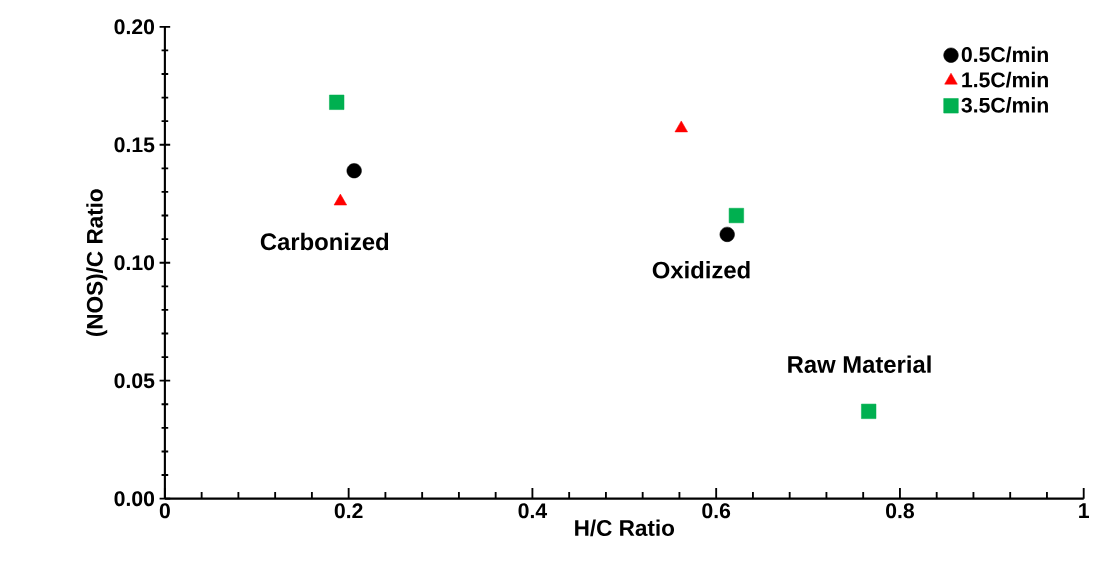 This screenshot has width=1094, height=581. What do you see at coordinates (1004, 105) in the screenshot?
I see `legend-label: 3.5C/min` at bounding box center [1004, 105].